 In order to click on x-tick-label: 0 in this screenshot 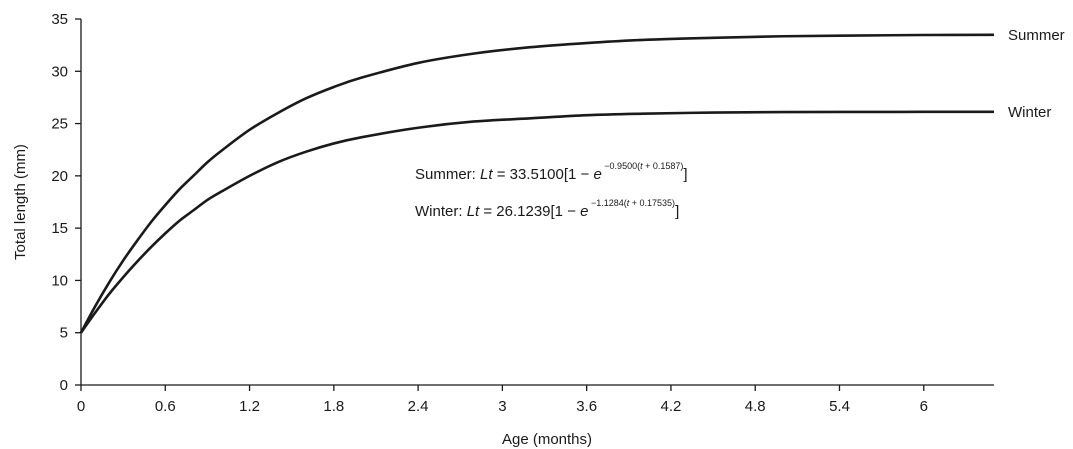, I will do `click(81, 406)`.